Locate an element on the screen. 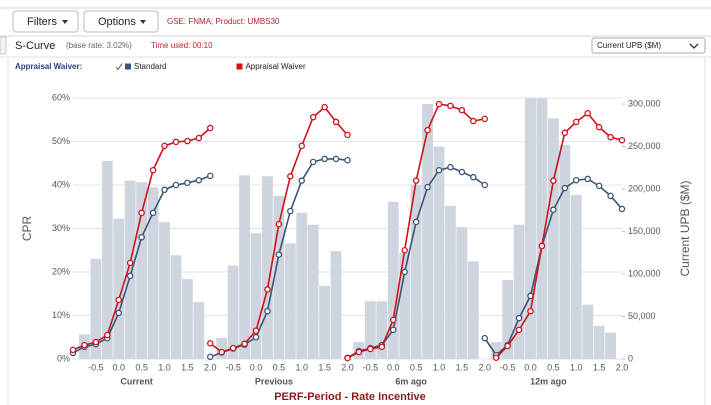 The height and width of the screenshot is (405, 711). filters-label: Filters is located at coordinates (42, 22).